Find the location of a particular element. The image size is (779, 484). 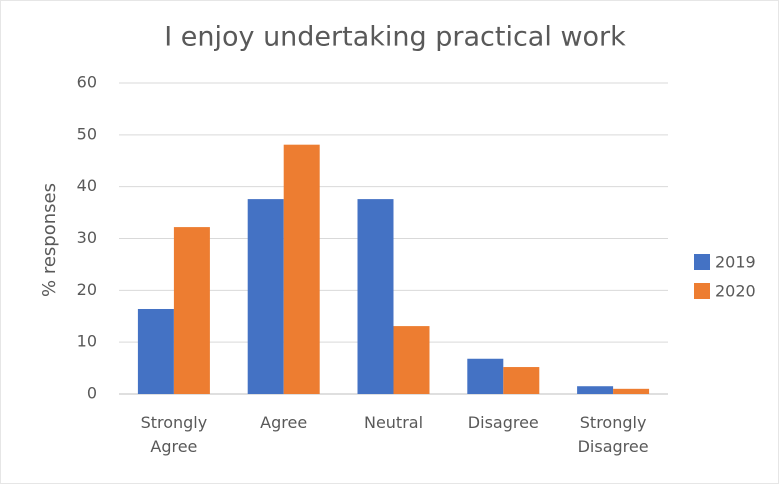

y-tick-label: 0 is located at coordinates (92, 393).